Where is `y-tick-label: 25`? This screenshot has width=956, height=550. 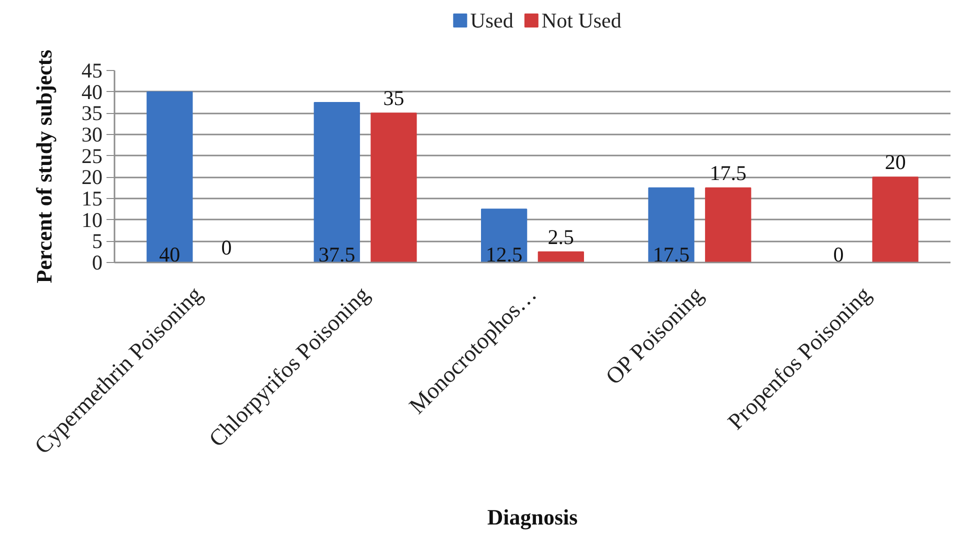 y-tick-label: 25 is located at coordinates (92, 156).